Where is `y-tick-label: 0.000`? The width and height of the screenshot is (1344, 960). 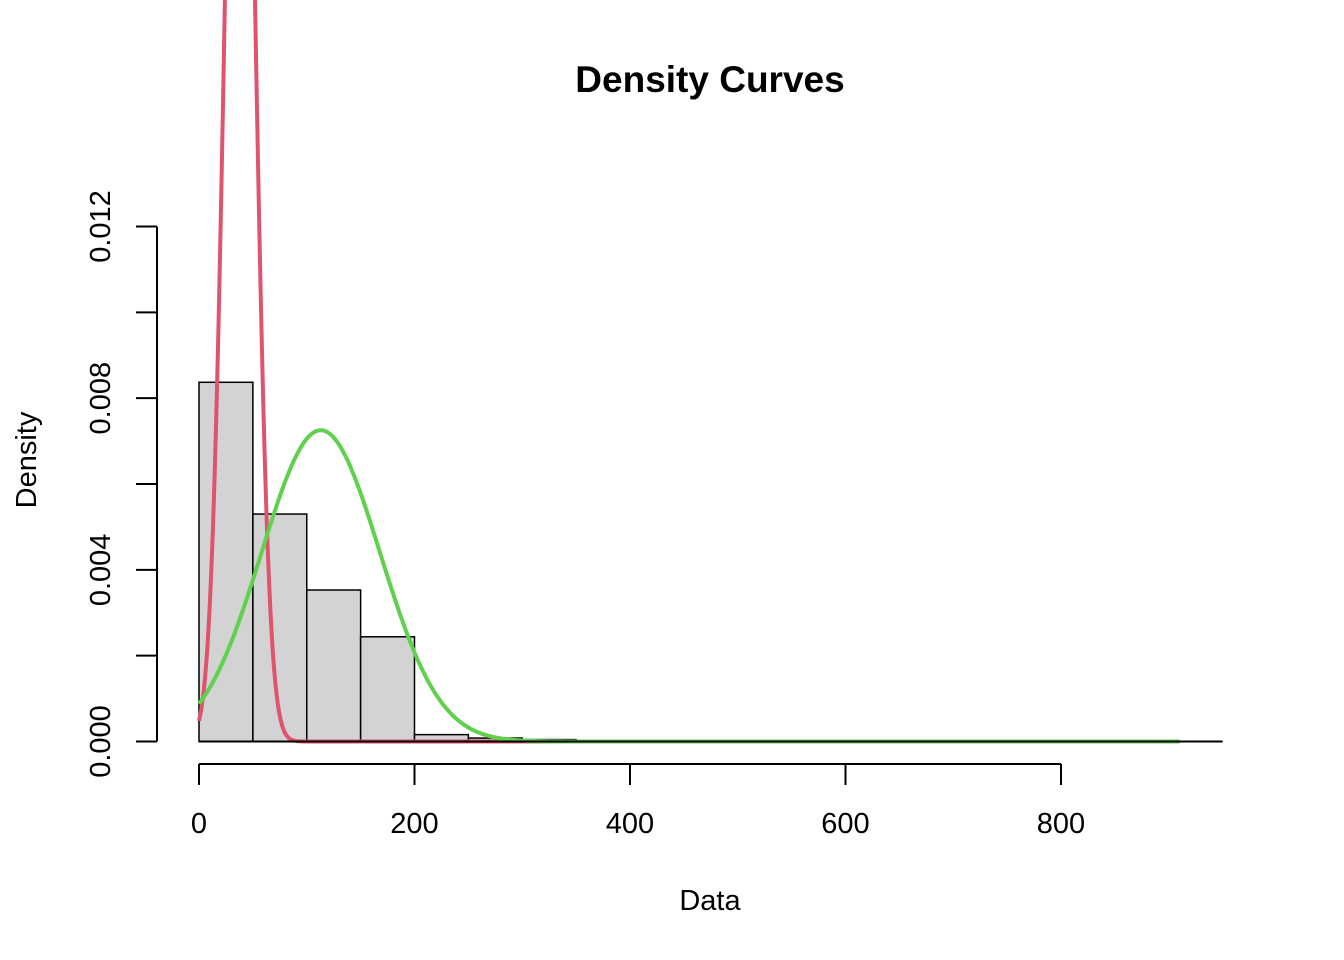
y-tick-label: 0.000 is located at coordinates (101, 741).